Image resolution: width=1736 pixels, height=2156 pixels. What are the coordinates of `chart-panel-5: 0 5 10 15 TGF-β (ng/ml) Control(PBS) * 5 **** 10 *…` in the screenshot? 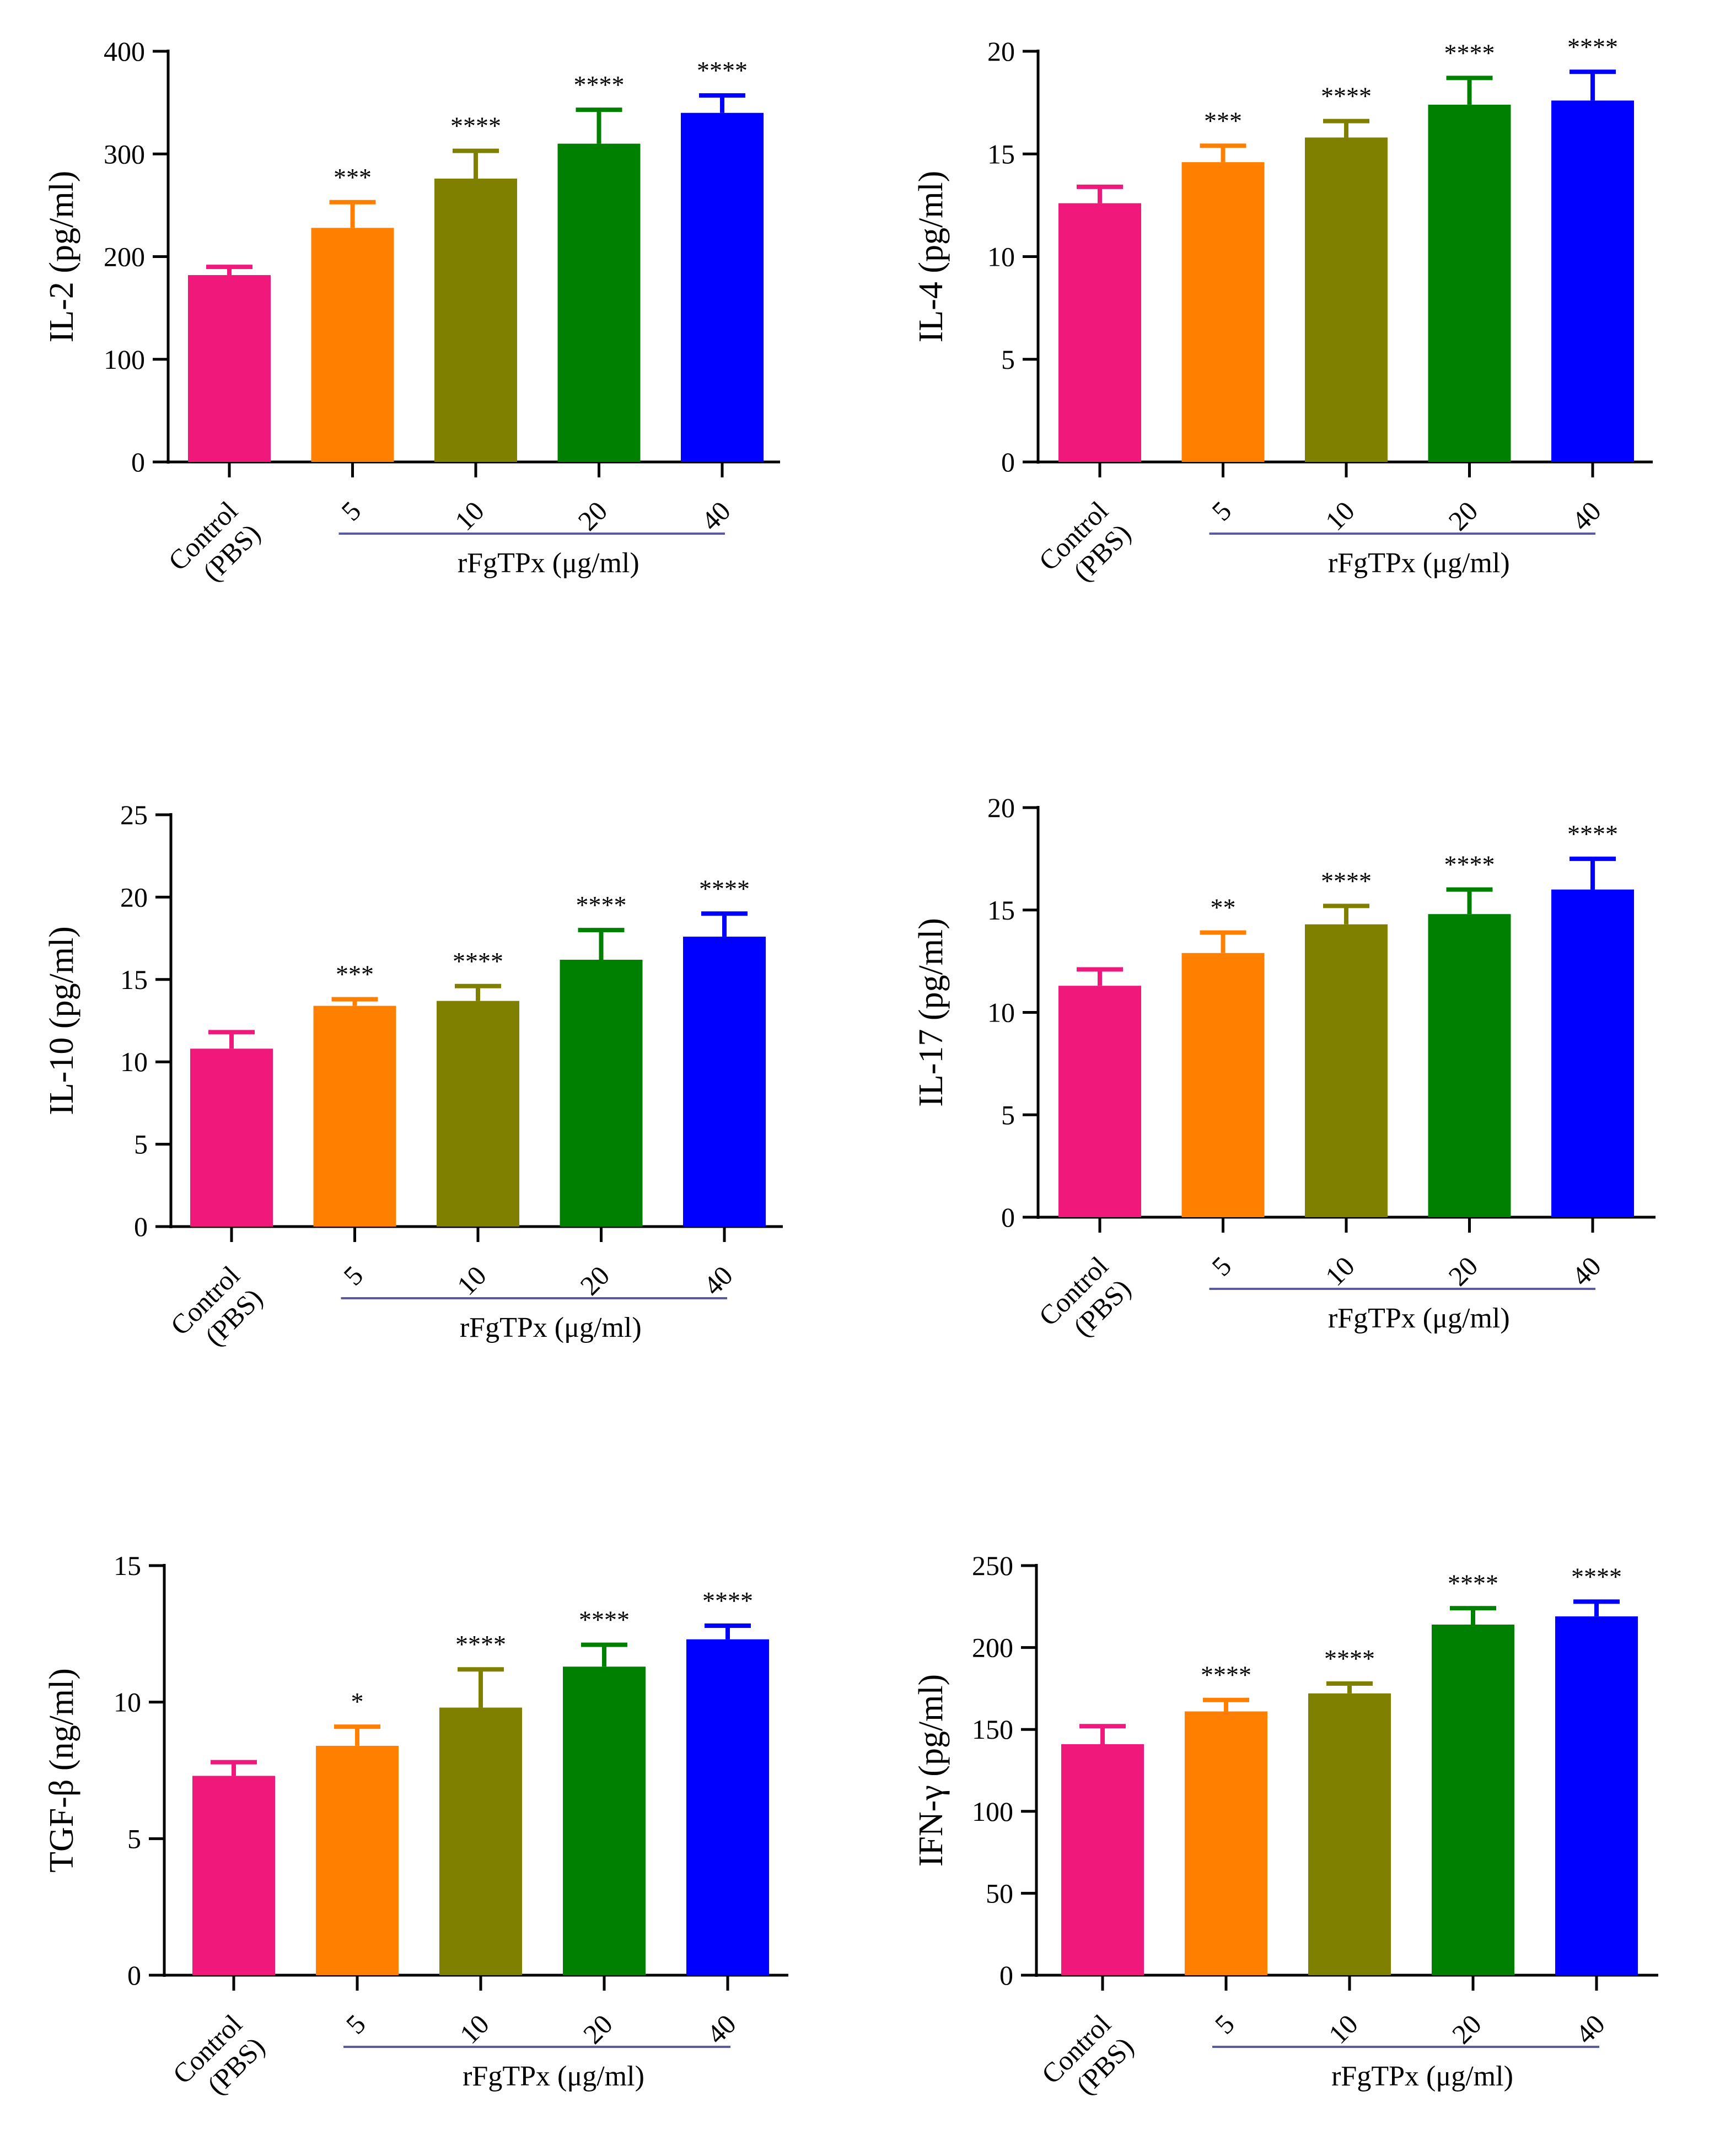 It's located at (415, 1831).